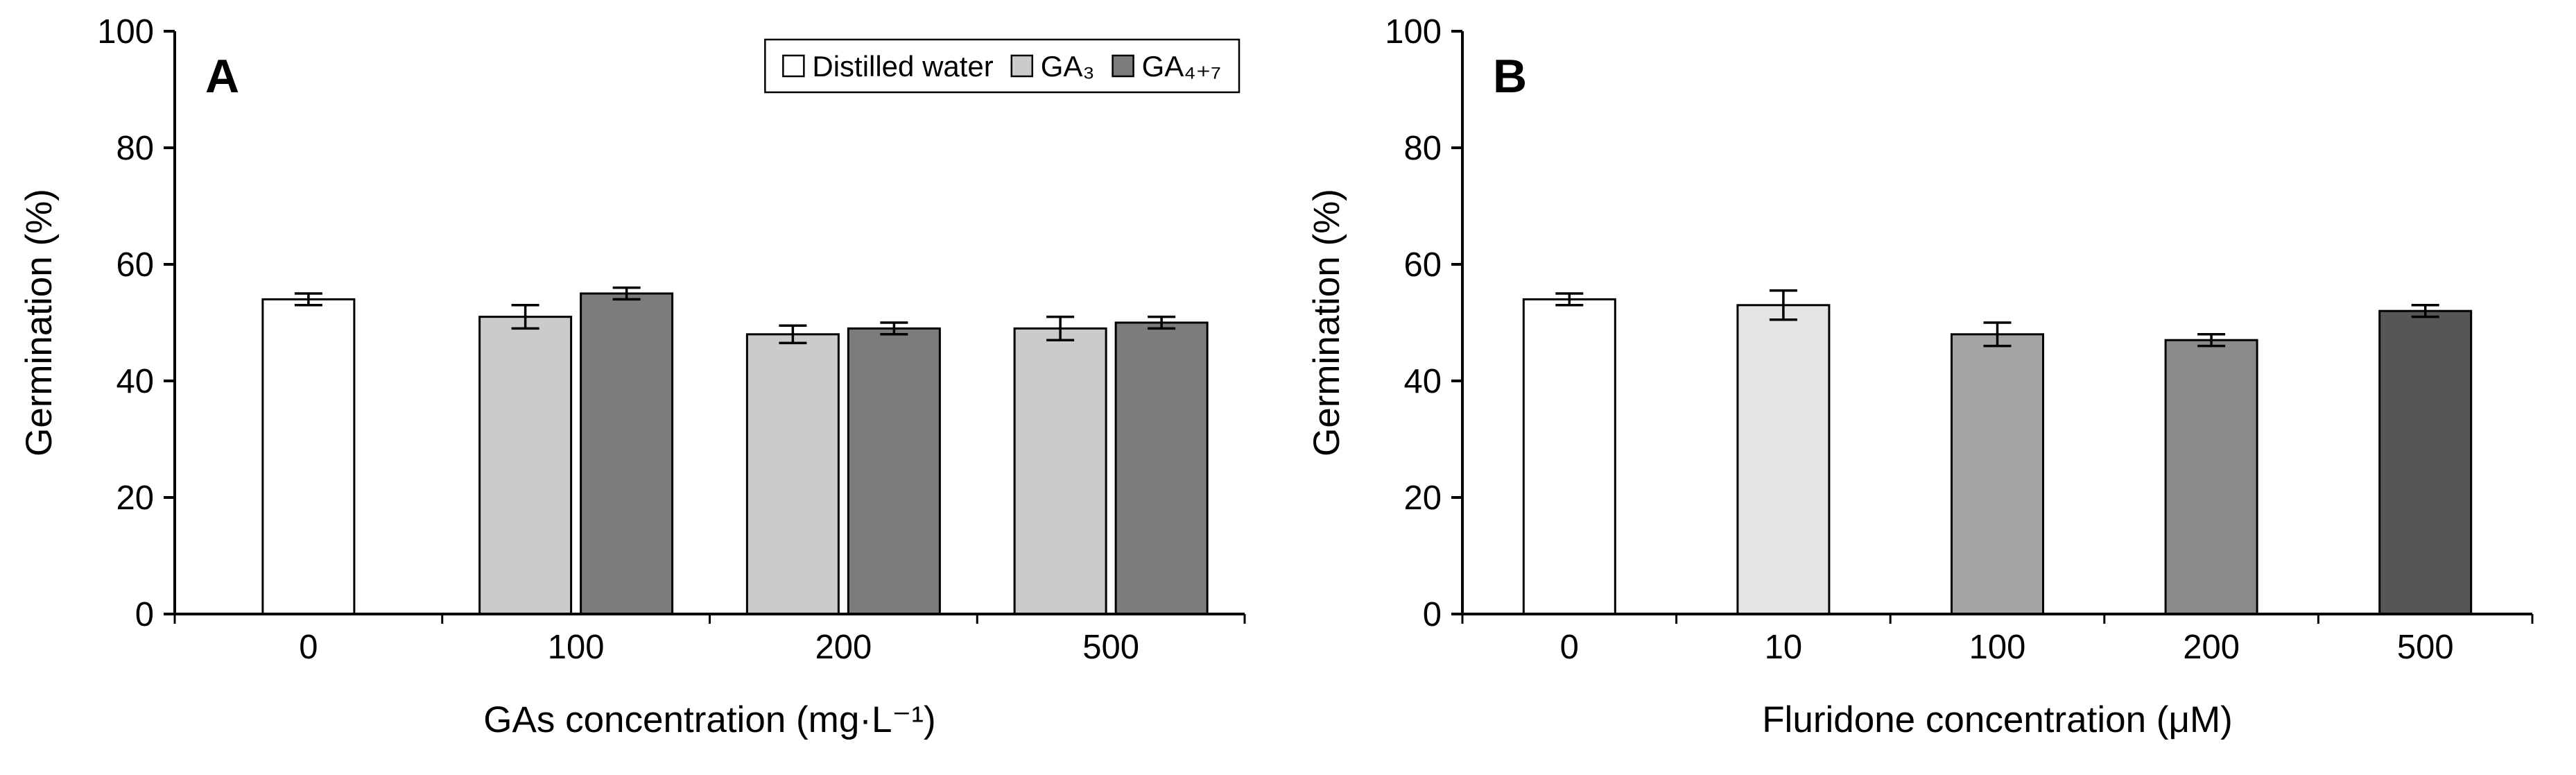 This screenshot has height=775, width=2576. I want to click on panel-label: B, so click(1510, 76).